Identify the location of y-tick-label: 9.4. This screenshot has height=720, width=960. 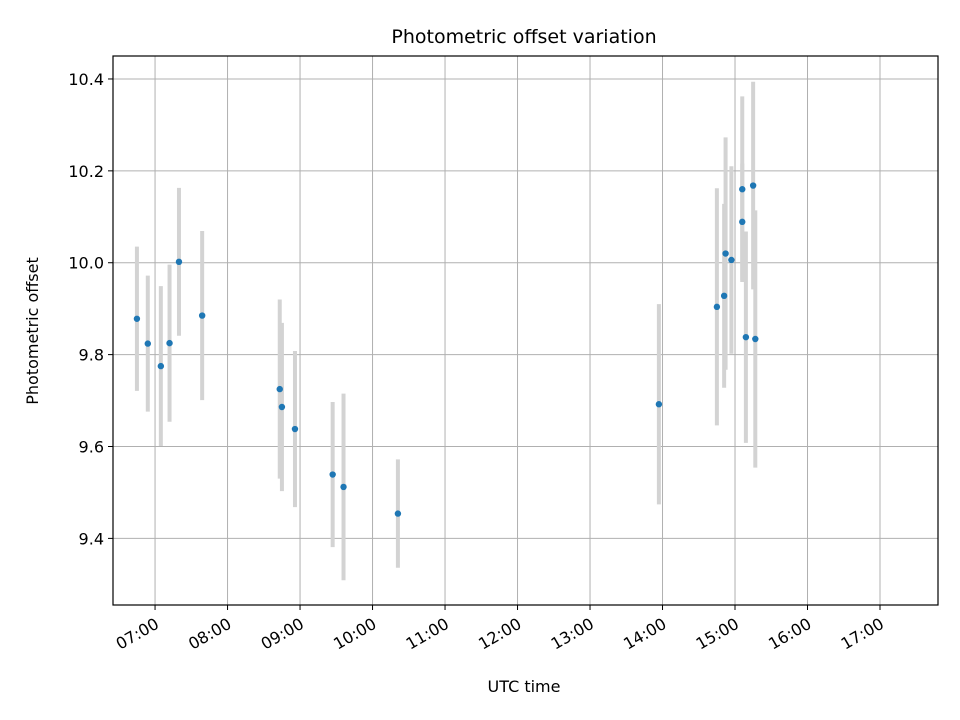
(91, 538).